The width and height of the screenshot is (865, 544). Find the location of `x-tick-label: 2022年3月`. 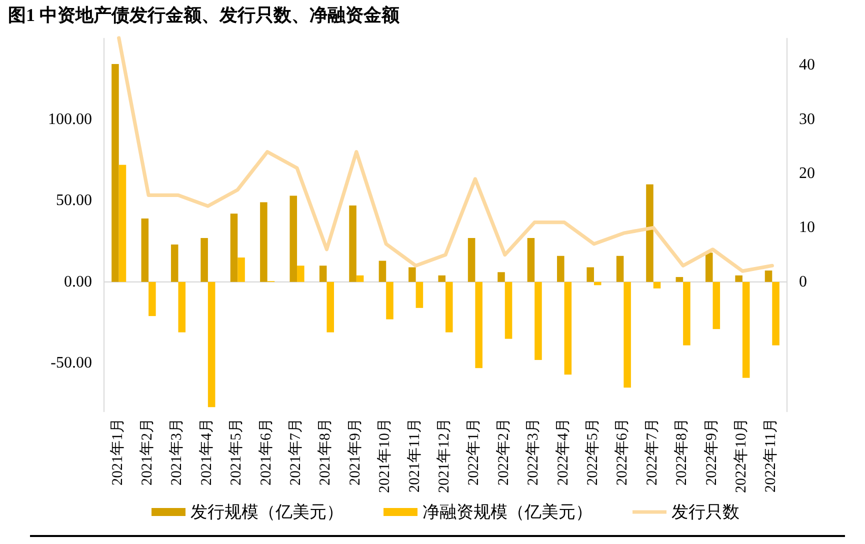

x-tick-label: 2022年3月 is located at coordinates (533, 452).